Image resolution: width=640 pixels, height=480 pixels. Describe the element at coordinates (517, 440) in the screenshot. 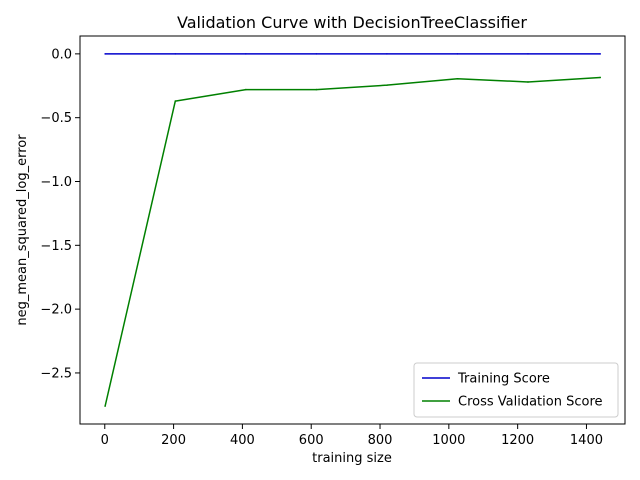

I see `x-tick-label: 1200` at that location.